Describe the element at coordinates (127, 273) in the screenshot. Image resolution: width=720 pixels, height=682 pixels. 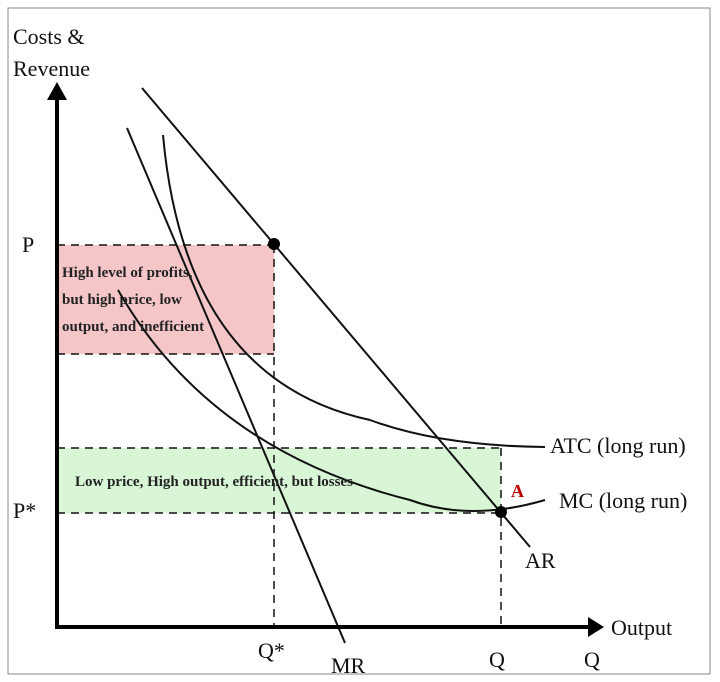
I see `monopoly-region-text-line1: High level of profits,` at that location.